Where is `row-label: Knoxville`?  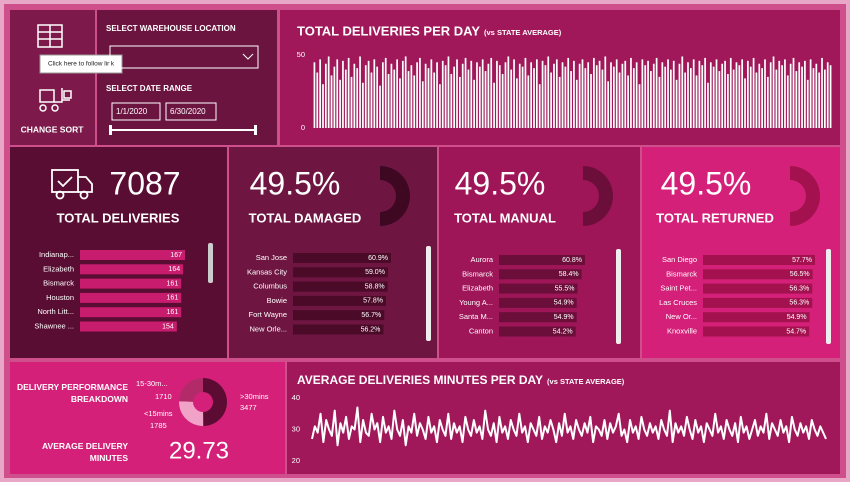 row-label: Knoxville is located at coordinates (682, 330).